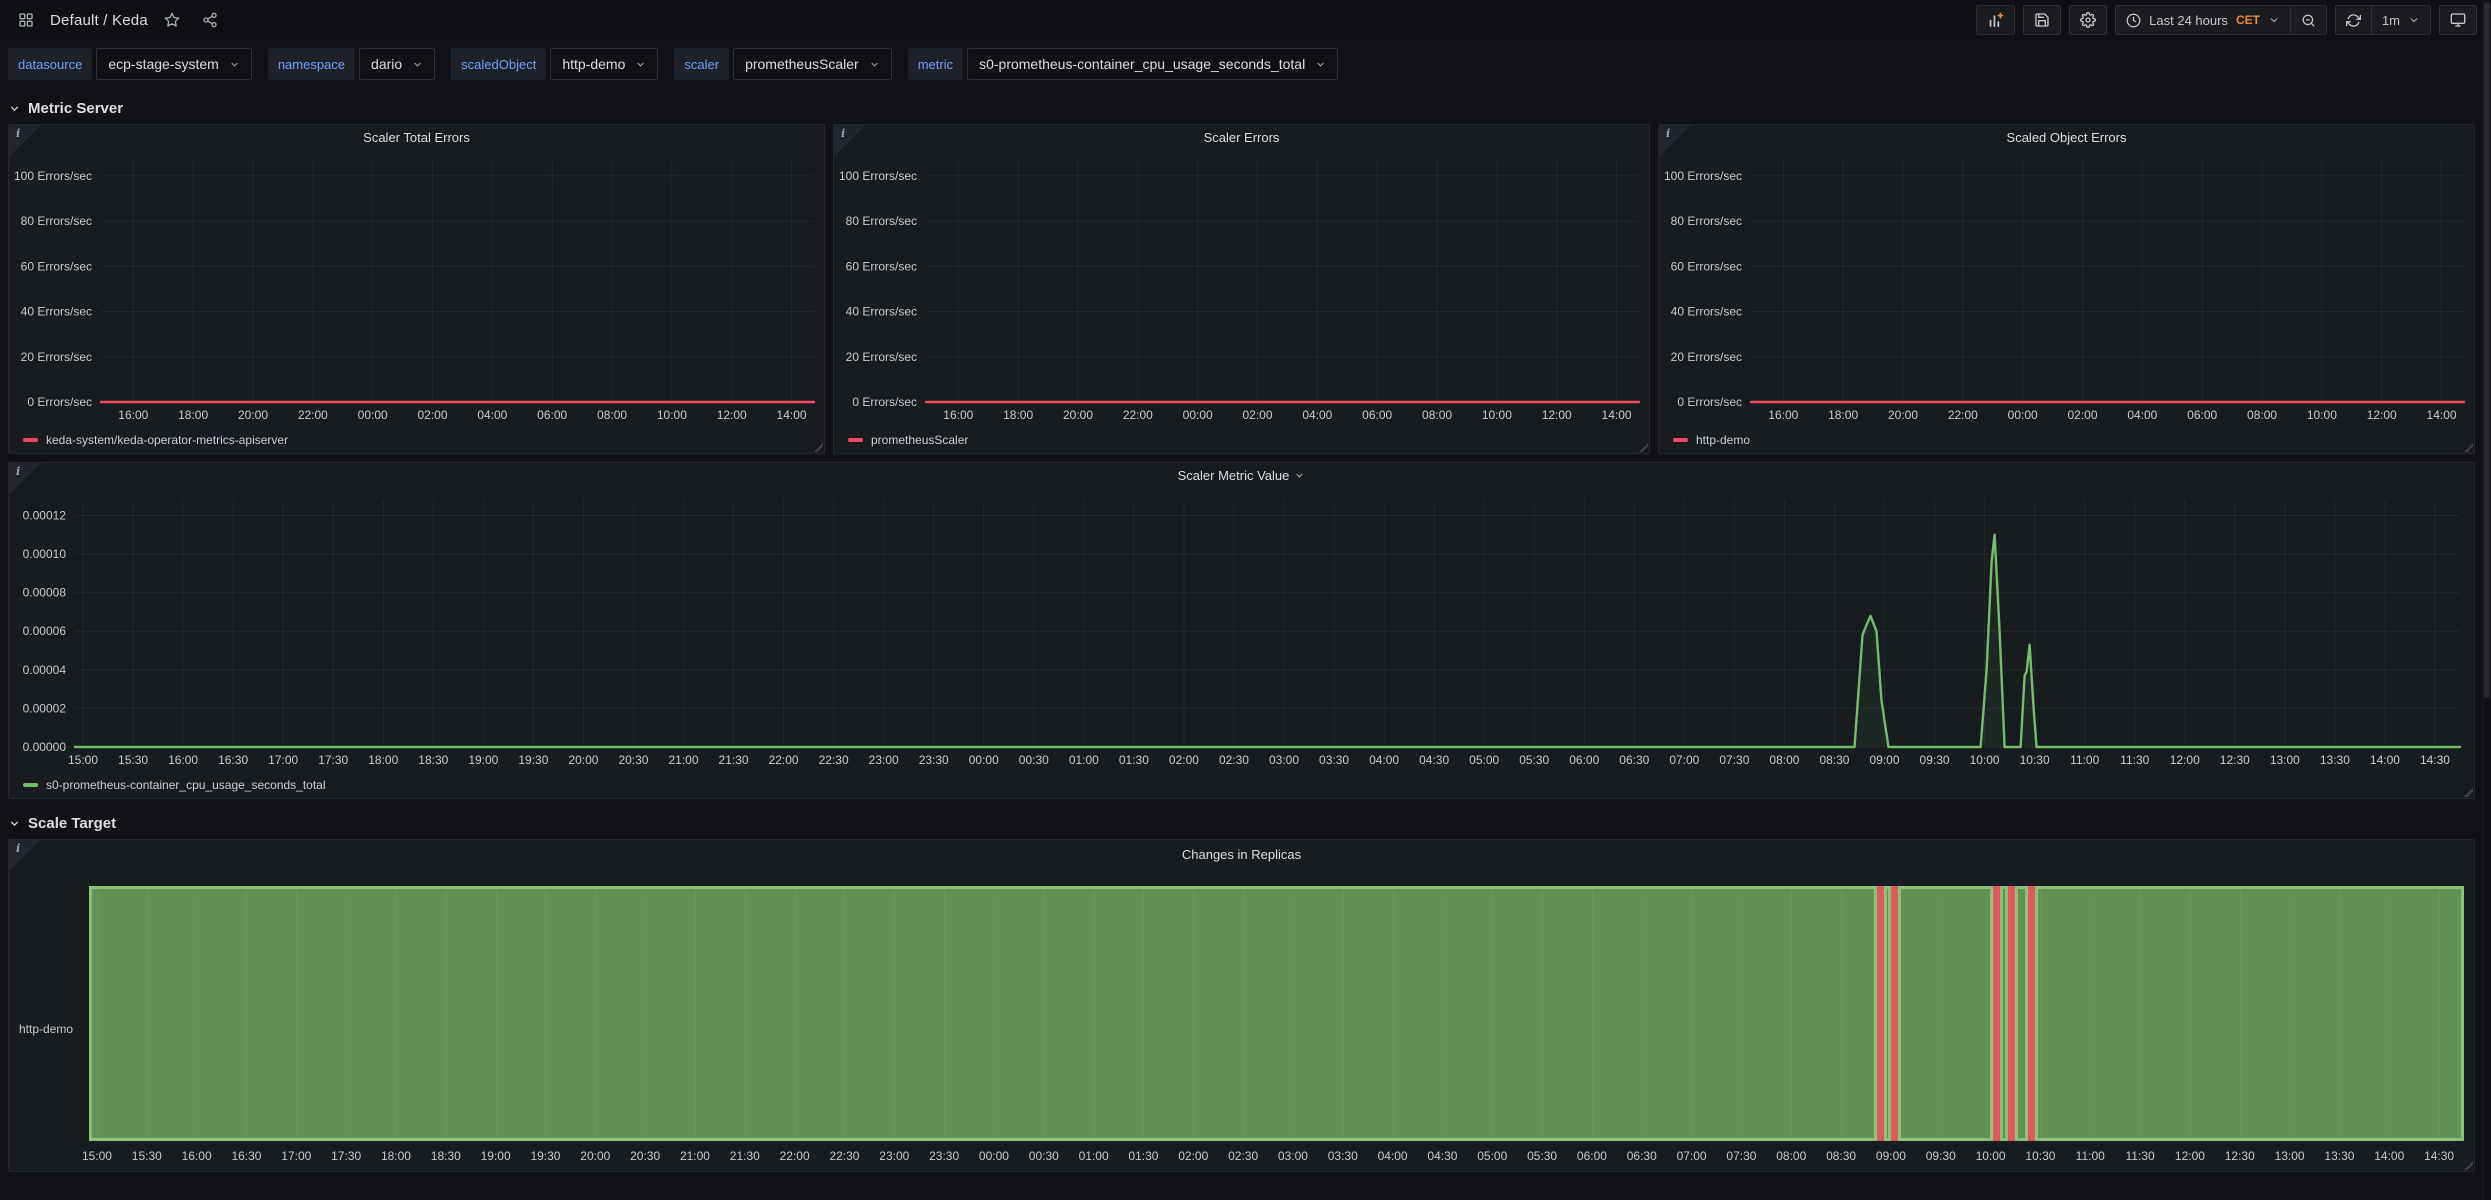 Image resolution: width=2491 pixels, height=1200 pixels. I want to click on svg-text: 100 Errors/sec, so click(1703, 176).